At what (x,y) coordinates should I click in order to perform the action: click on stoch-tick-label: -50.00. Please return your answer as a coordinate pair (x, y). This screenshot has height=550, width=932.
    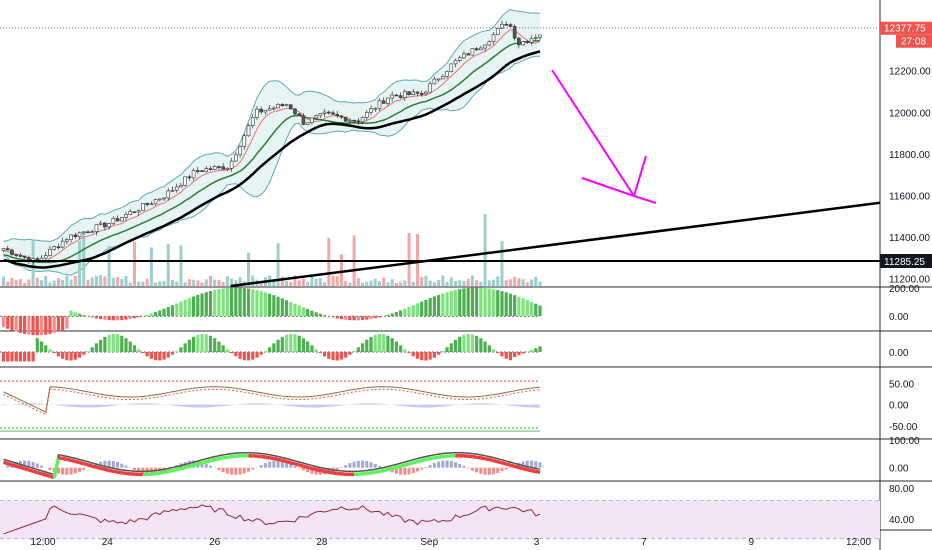
    Looking at the image, I should click on (903, 427).